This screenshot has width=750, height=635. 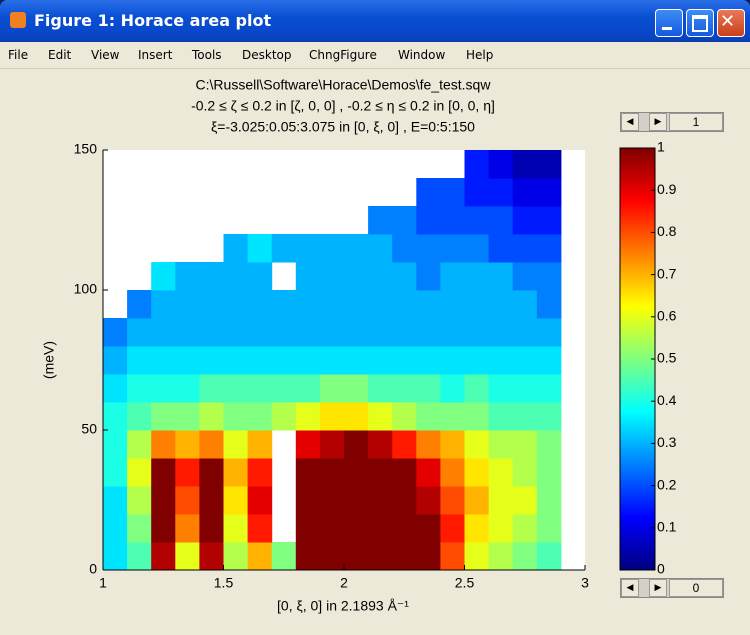 What do you see at coordinates (731, 23) in the screenshot?
I see `close-button: ✕` at bounding box center [731, 23].